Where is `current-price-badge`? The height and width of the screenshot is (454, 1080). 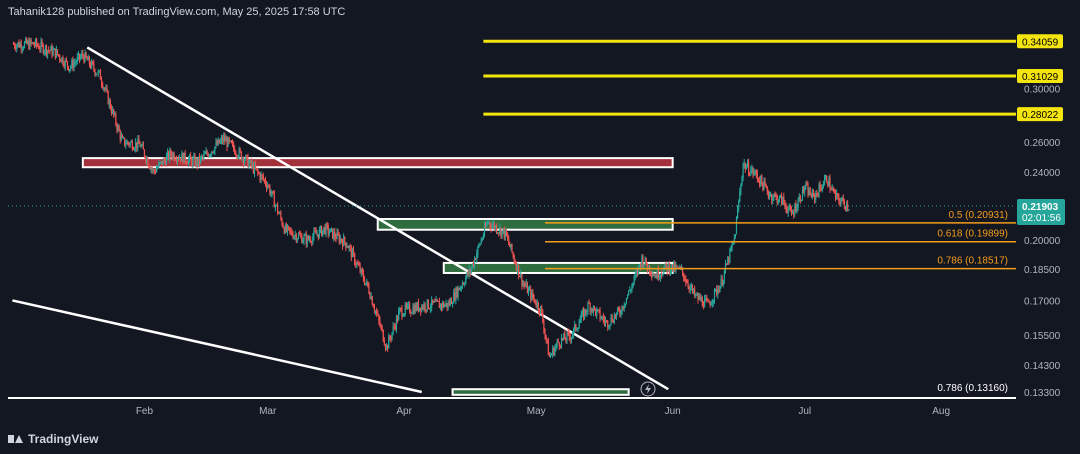 current-price-badge is located at coordinates (1041, 211).